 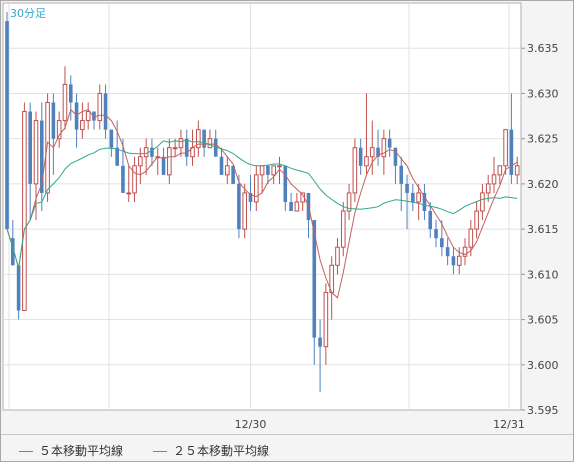 I want to click on y-tick-label: 3.605, so click(x=543, y=320).